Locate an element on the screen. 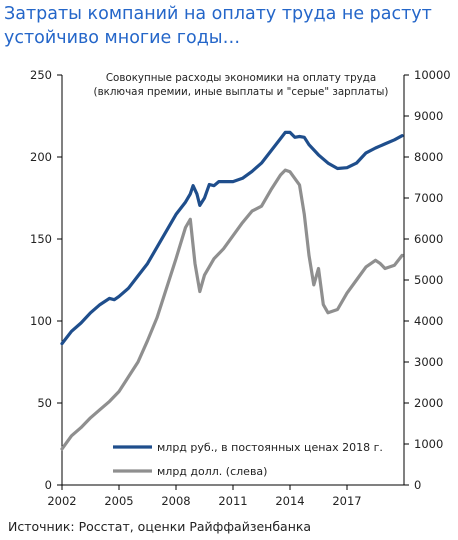  x-tick-label: 2008 is located at coordinates (175, 501).